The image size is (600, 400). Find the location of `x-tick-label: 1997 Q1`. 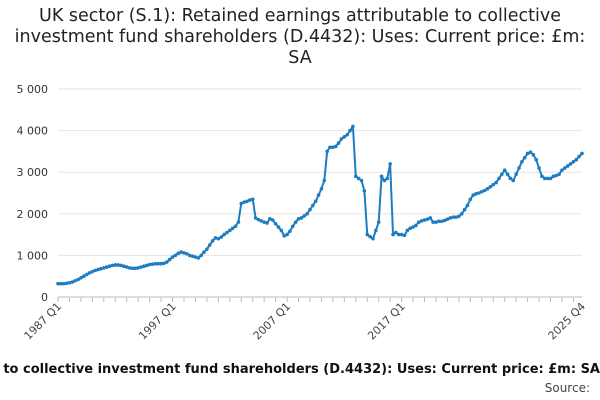

x-tick-label: 1997 Q1 is located at coordinates (157, 321).